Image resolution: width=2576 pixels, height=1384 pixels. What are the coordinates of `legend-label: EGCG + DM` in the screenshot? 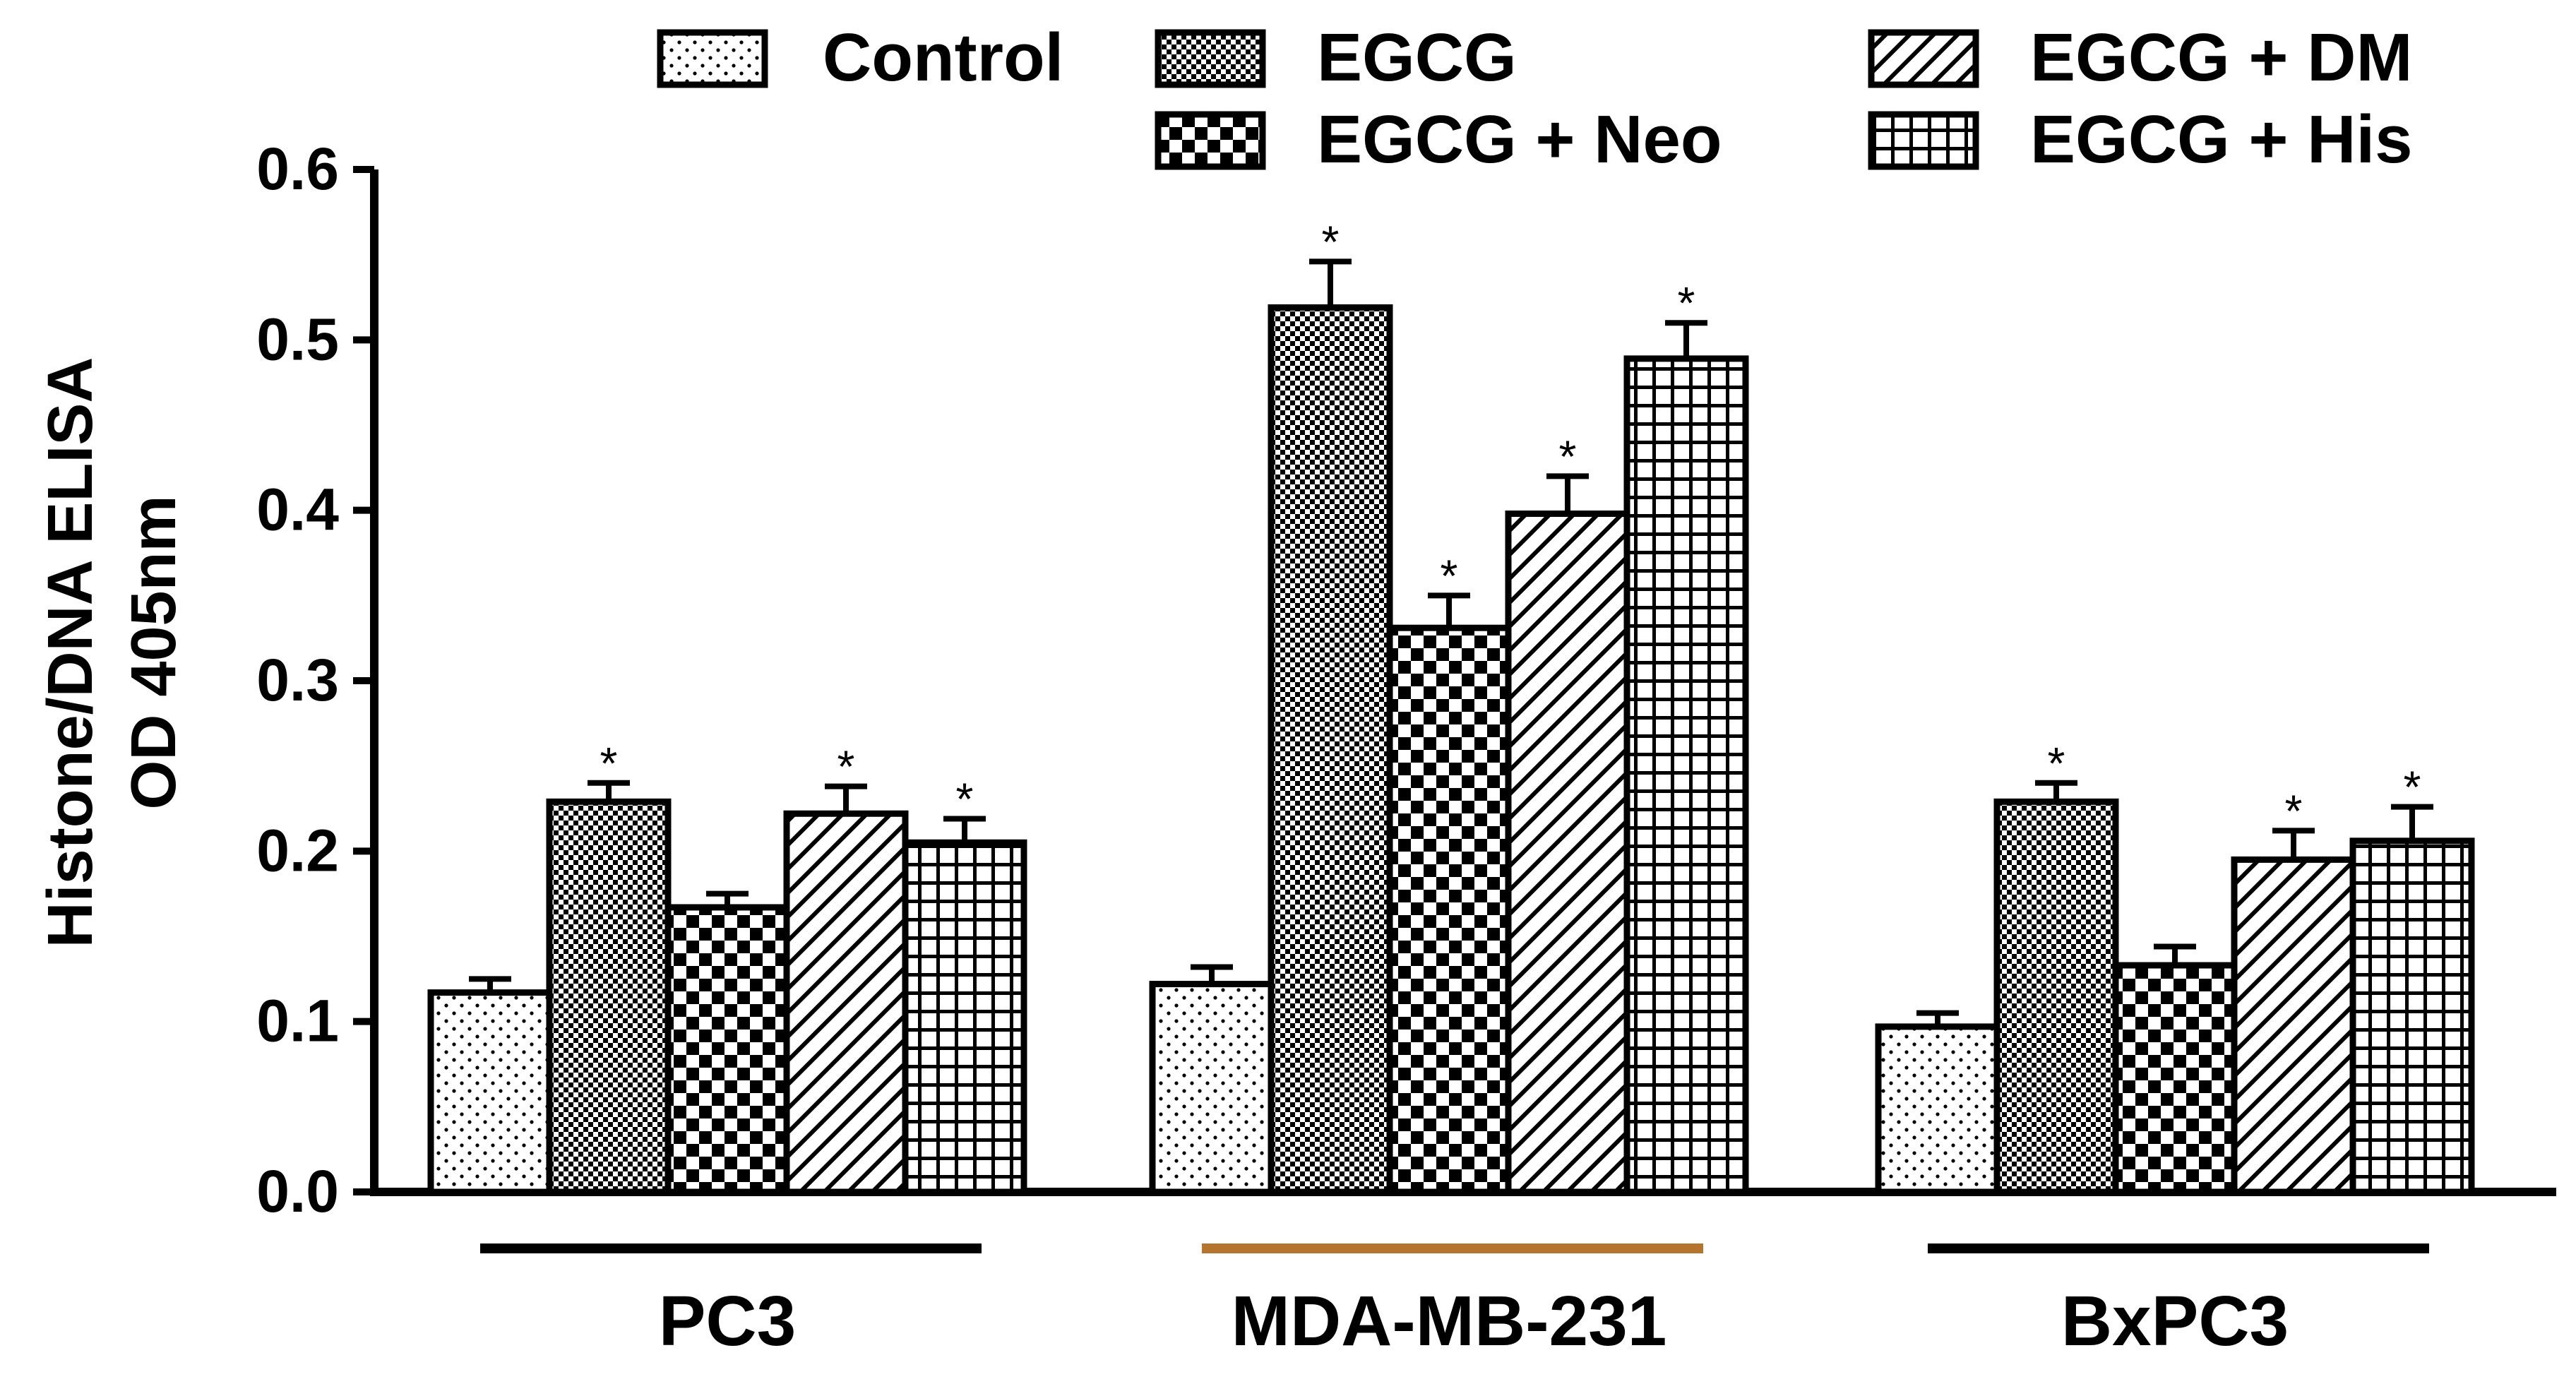 It's located at (2221, 58).